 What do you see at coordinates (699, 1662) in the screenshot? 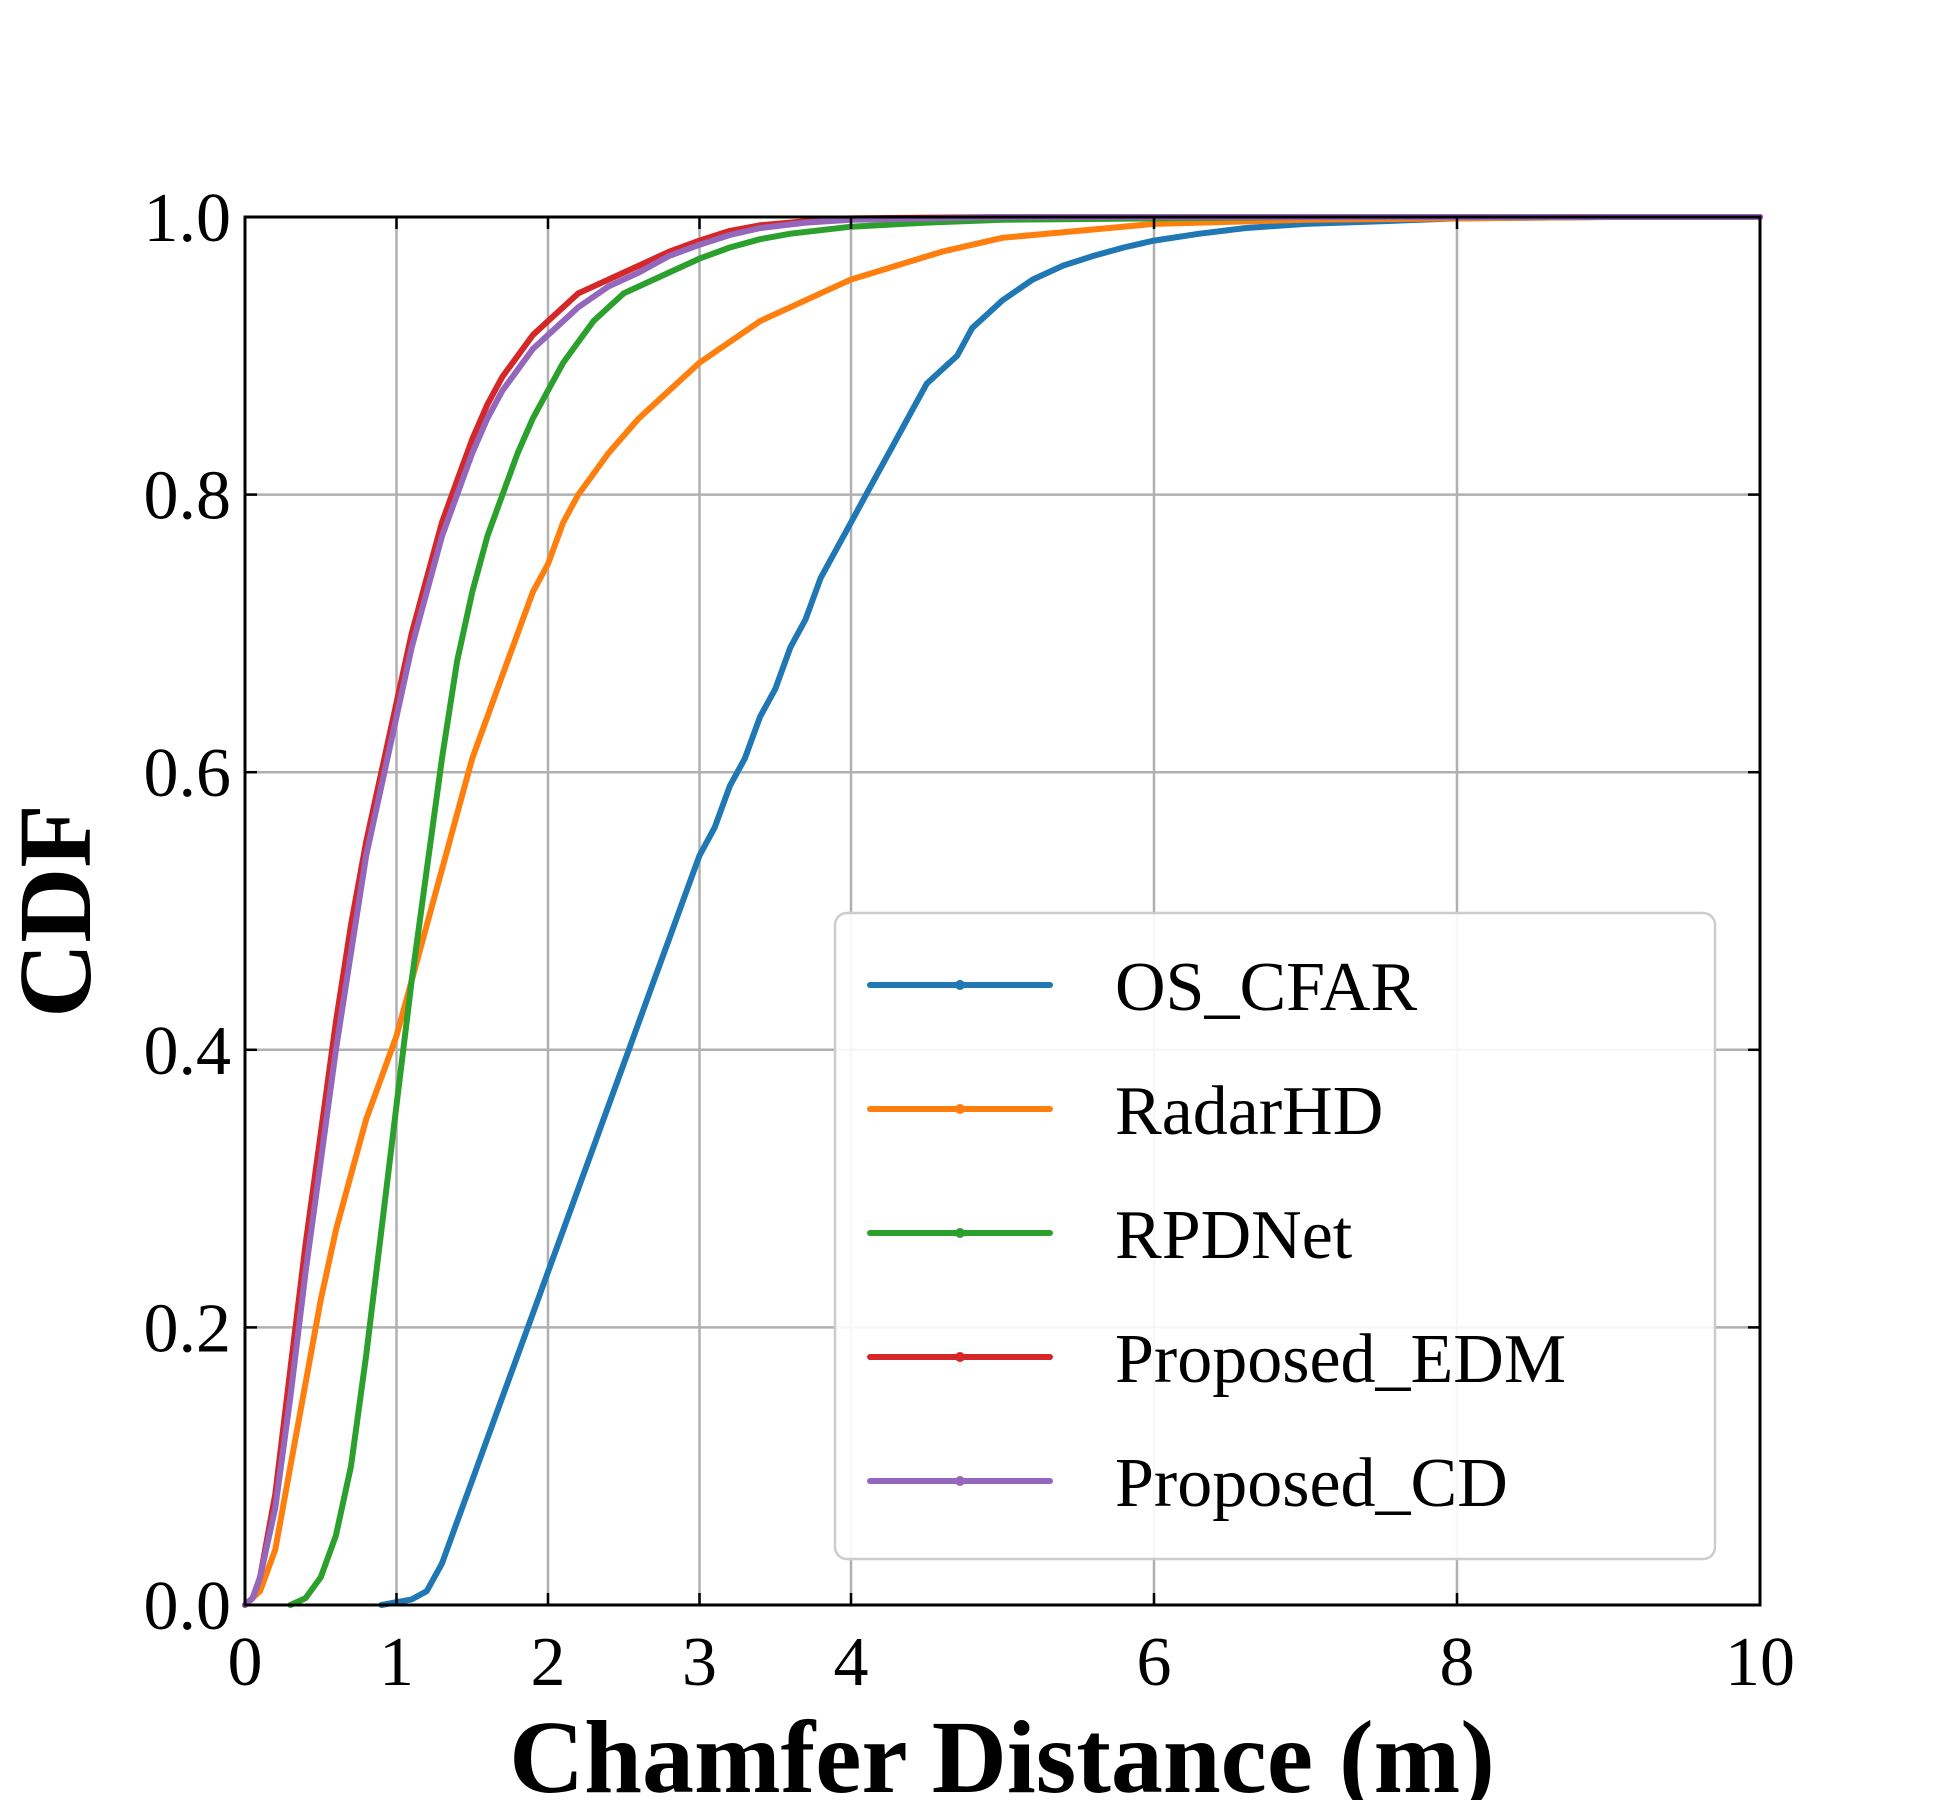
I see `x-tick-label: 3` at bounding box center [699, 1662].